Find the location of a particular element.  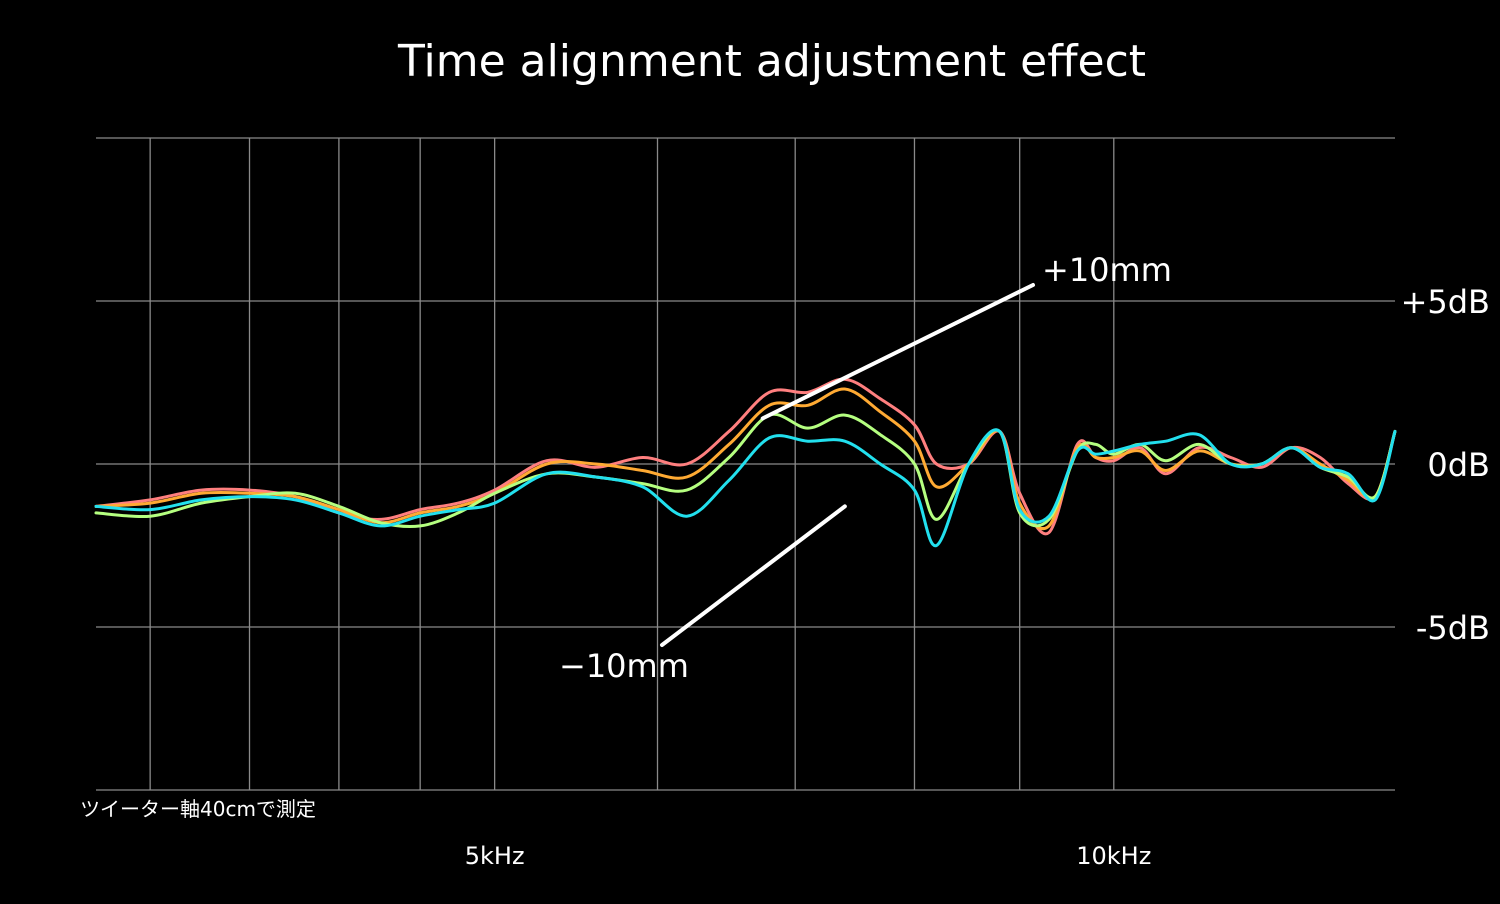

y-tick-label: +5dB is located at coordinates (1445, 302).